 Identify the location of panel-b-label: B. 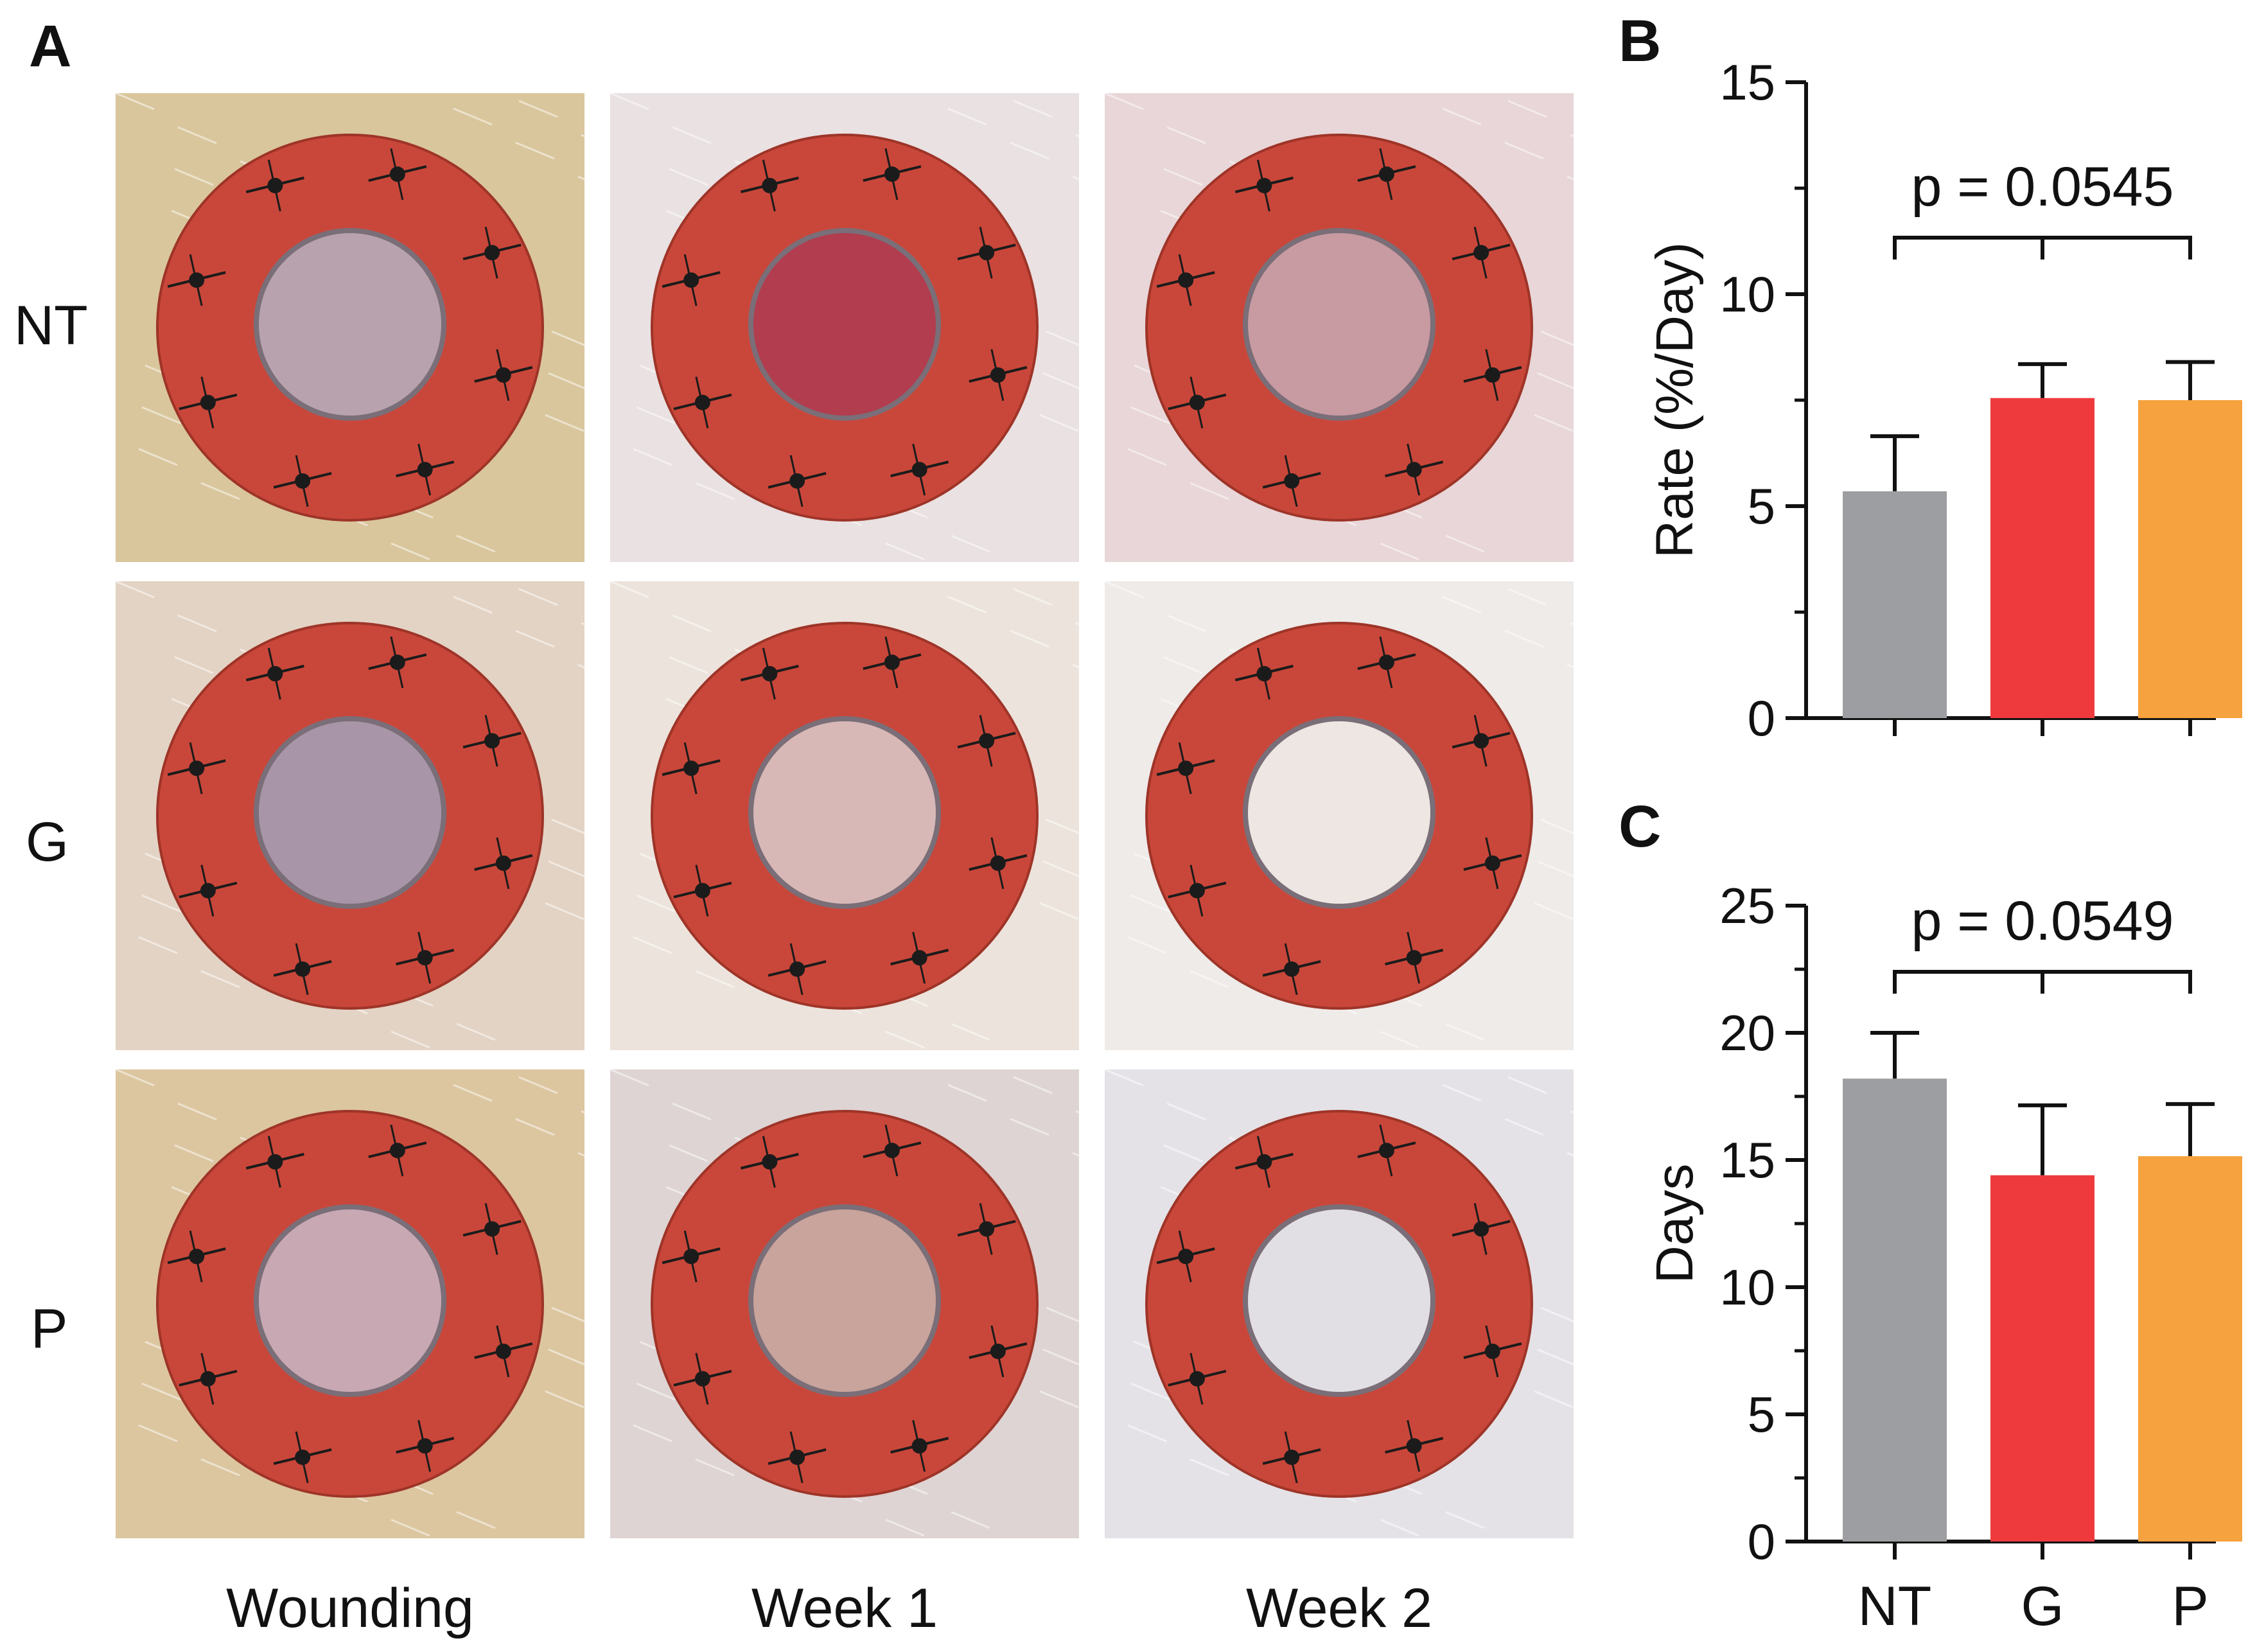
(1640, 41).